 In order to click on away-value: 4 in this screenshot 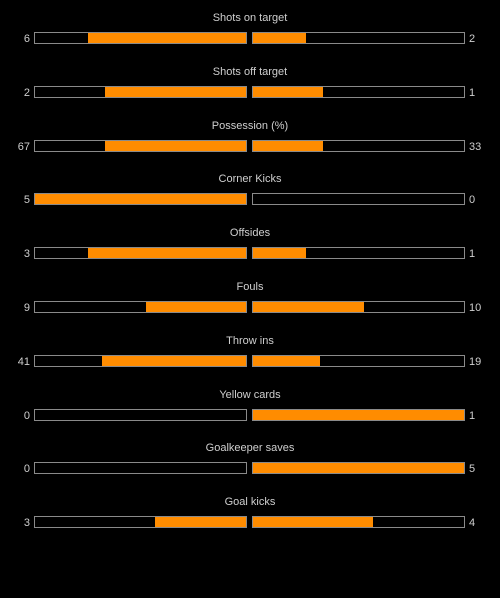, I will do `click(472, 523)`.